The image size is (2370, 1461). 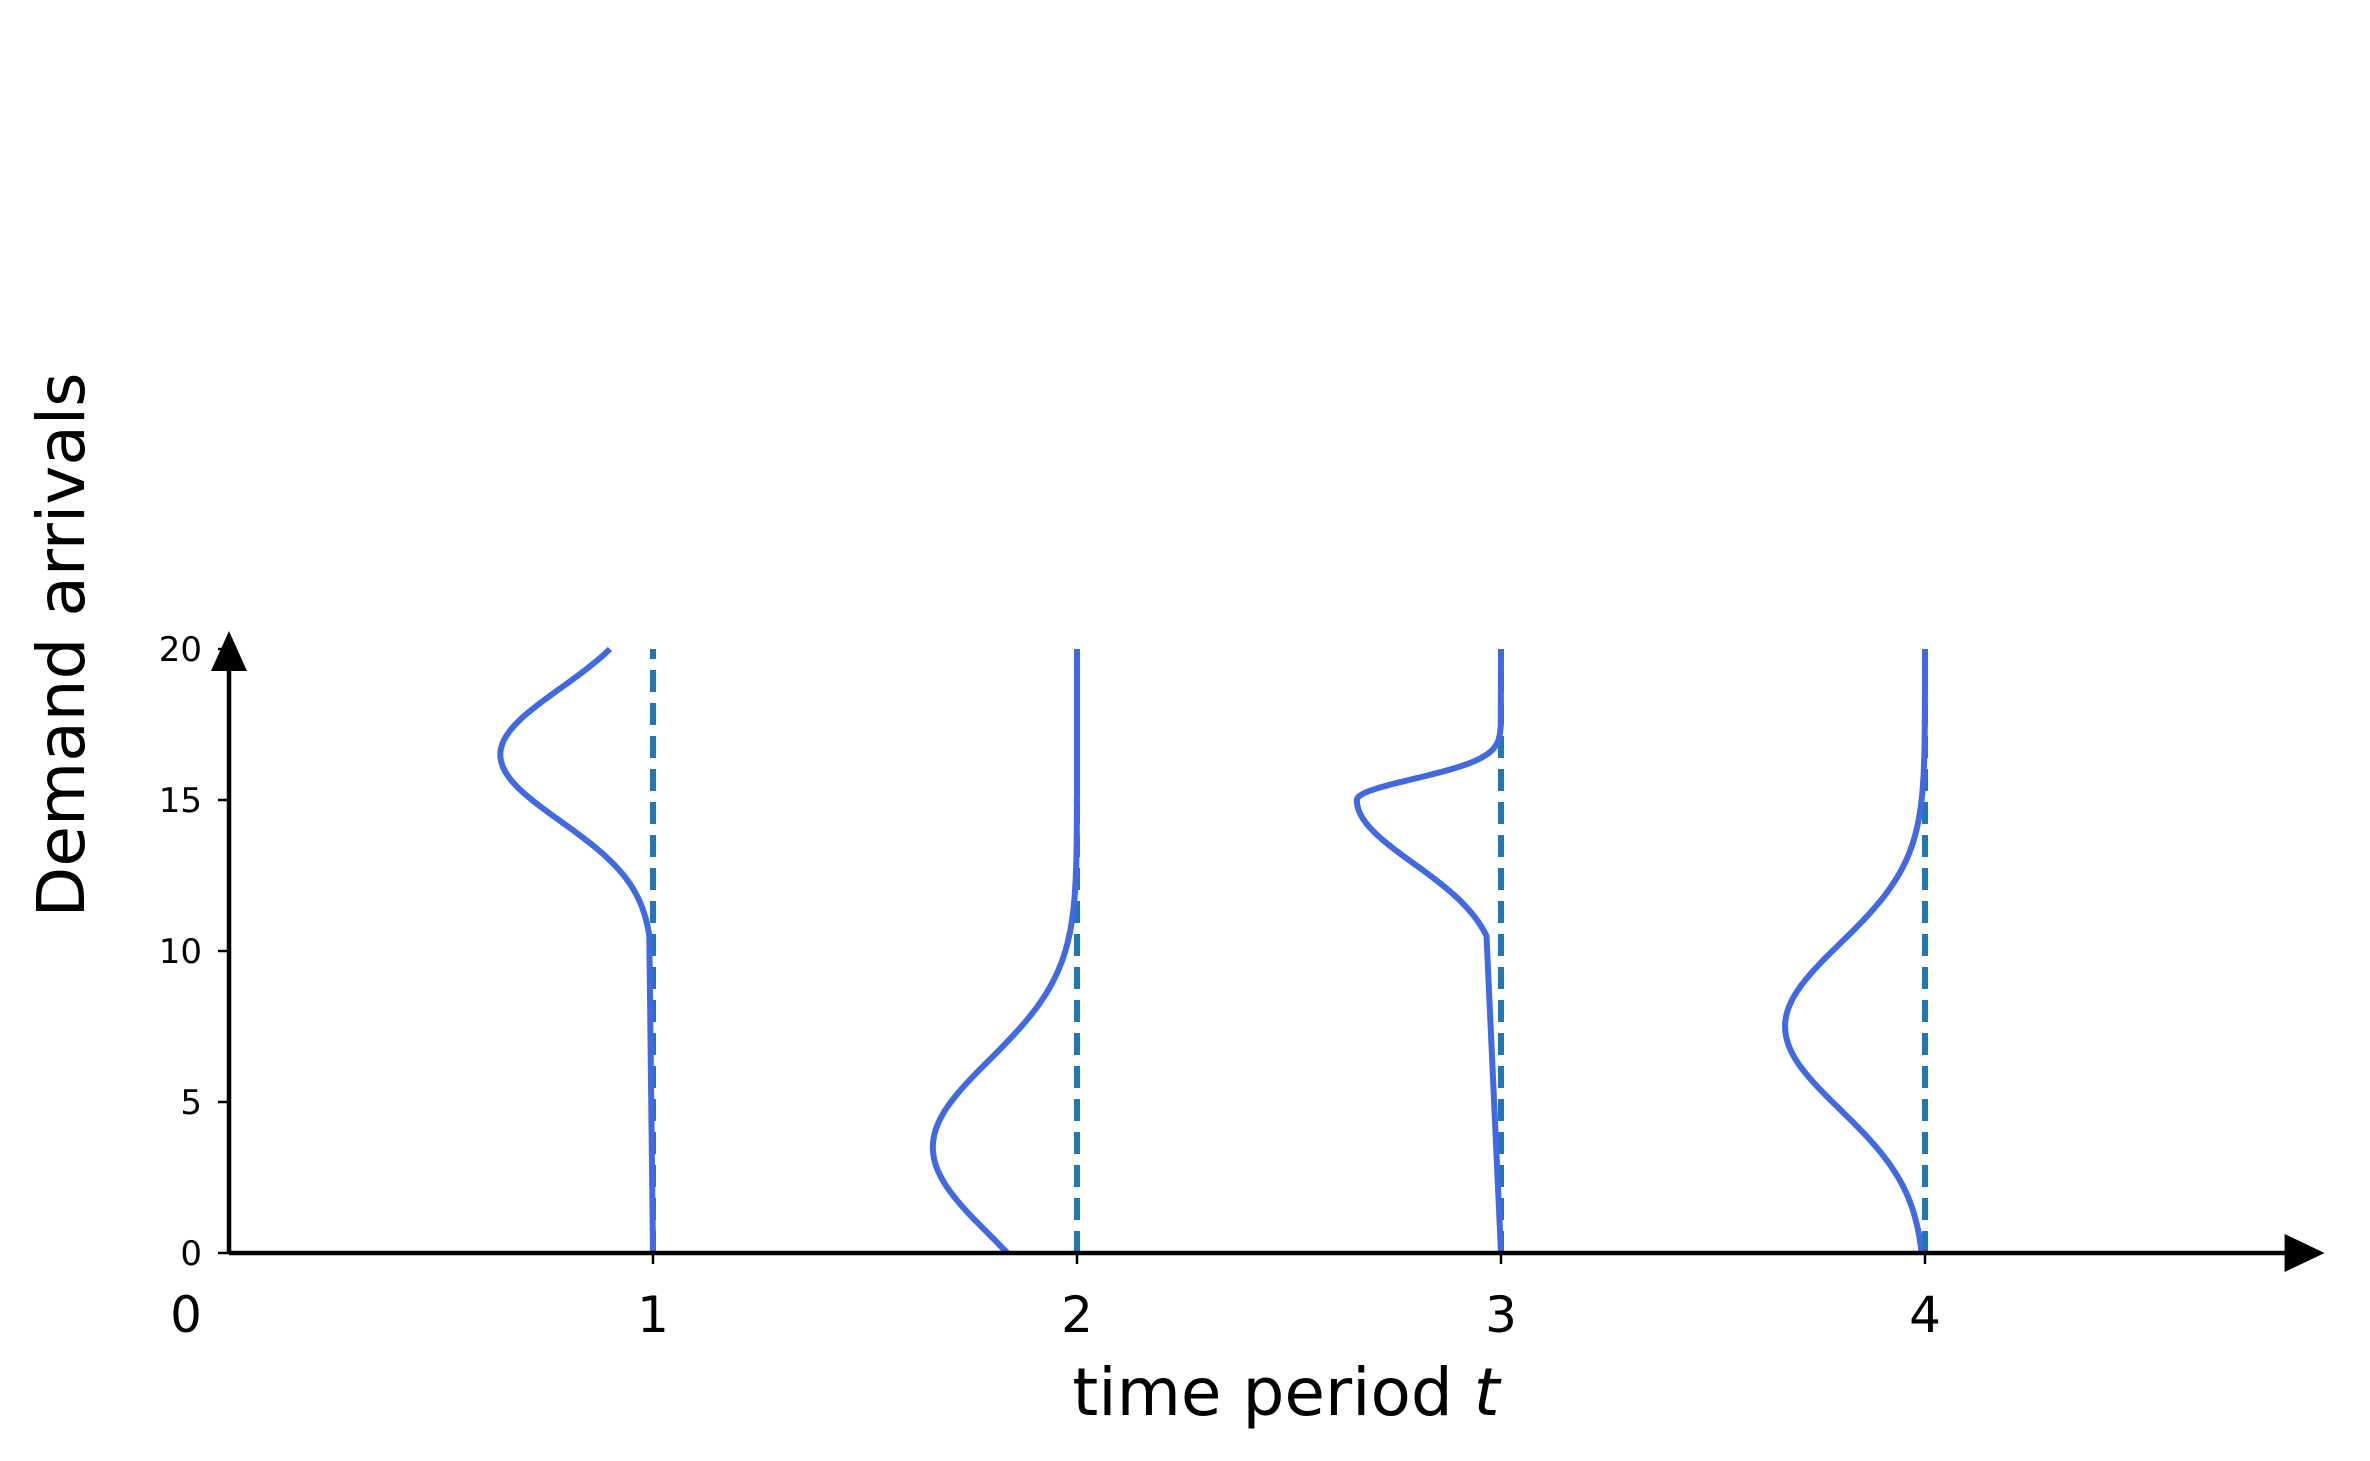 What do you see at coordinates (1004, 952) in the screenshot?
I see `period-2-density-curve` at bounding box center [1004, 952].